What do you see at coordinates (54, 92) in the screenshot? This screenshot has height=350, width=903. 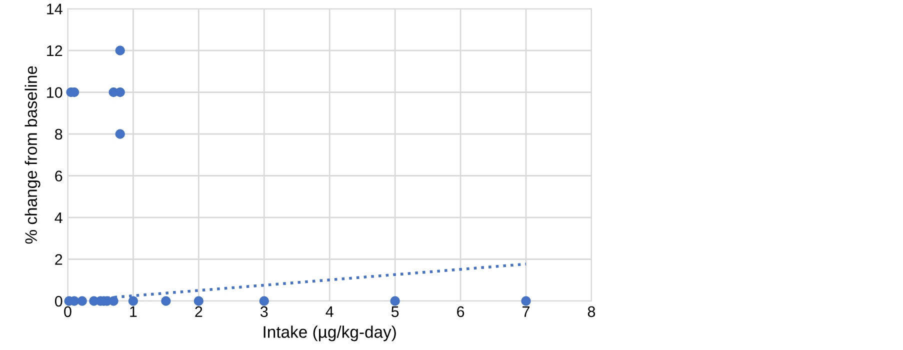 I see `y-tick-label: 10` at bounding box center [54, 92].